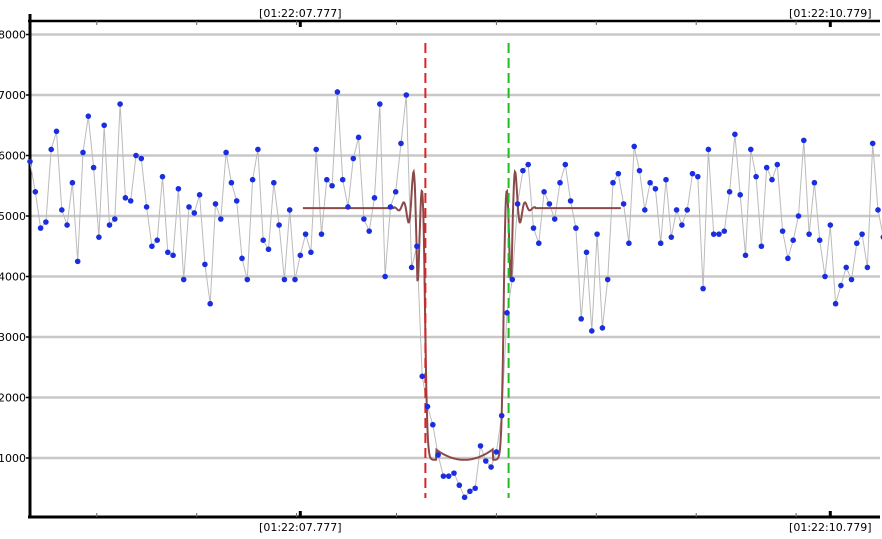  What do you see at coordinates (300, 527) in the screenshot?
I see `x-time-label-bottom: [01:22:07.777]` at bounding box center [300, 527].